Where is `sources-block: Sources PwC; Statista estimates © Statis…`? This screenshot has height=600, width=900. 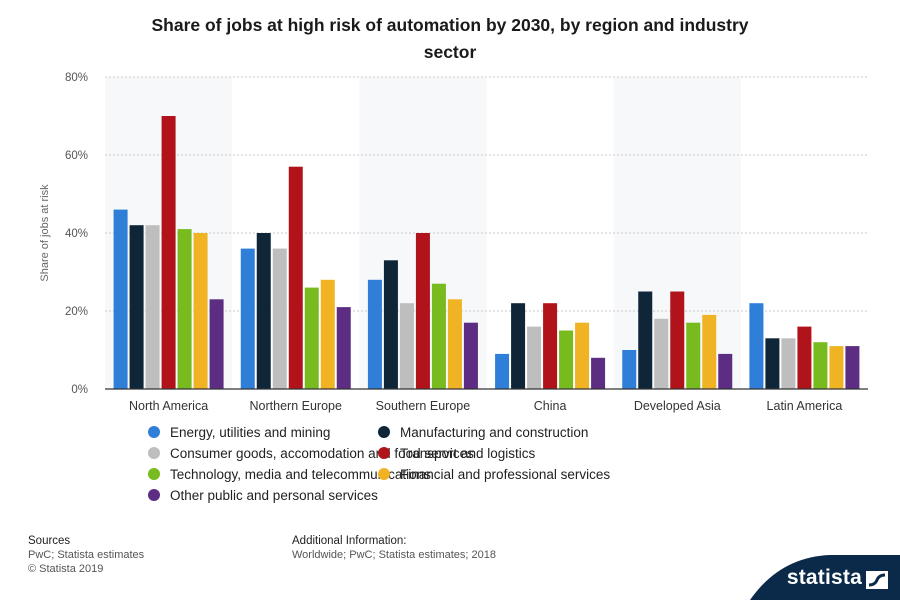 sources-block: Sources PwC; Statista estimates © Statis… is located at coordinates (86, 555).